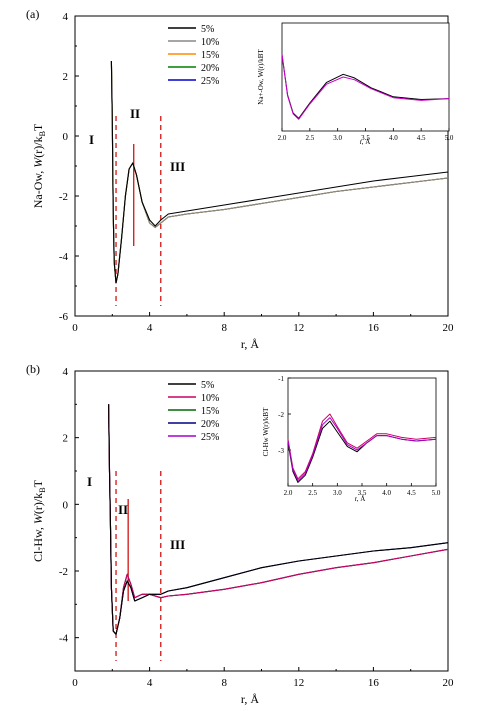 Image resolution: width=498 pixels, height=711 pixels. I want to click on panel-a-inset-frame, so click(365, 77).